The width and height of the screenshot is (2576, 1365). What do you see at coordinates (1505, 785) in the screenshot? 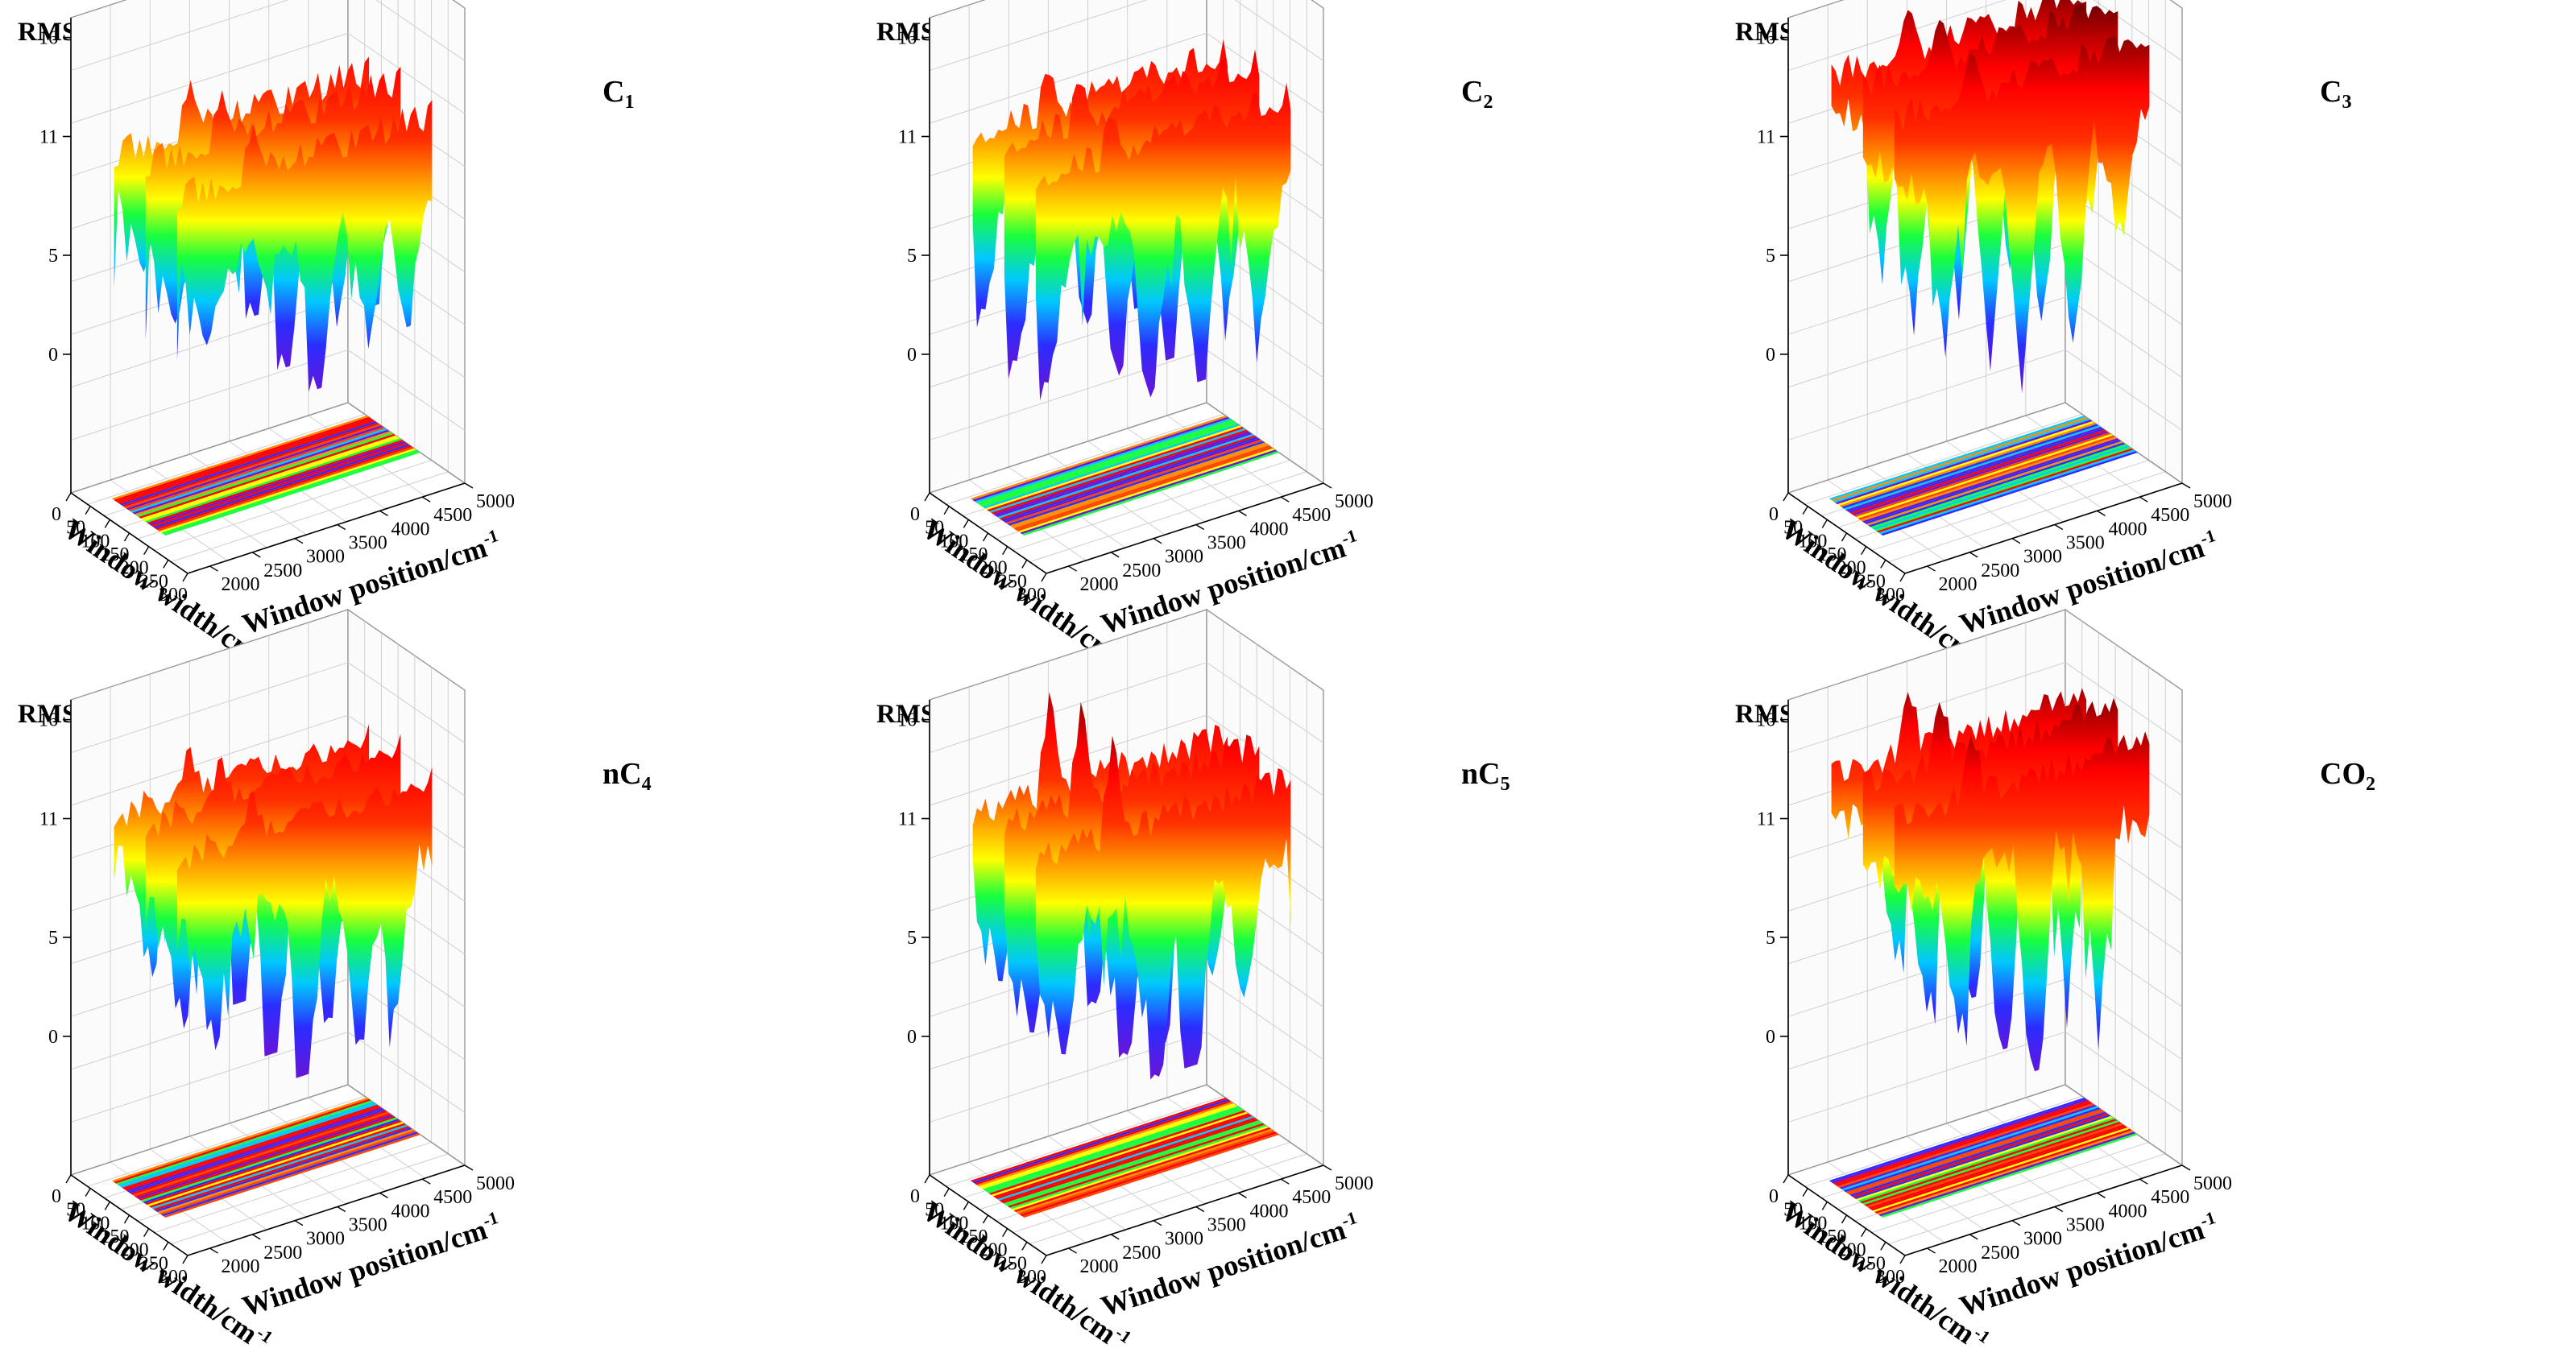
I see `panel-title-subscript: 5` at bounding box center [1505, 785].